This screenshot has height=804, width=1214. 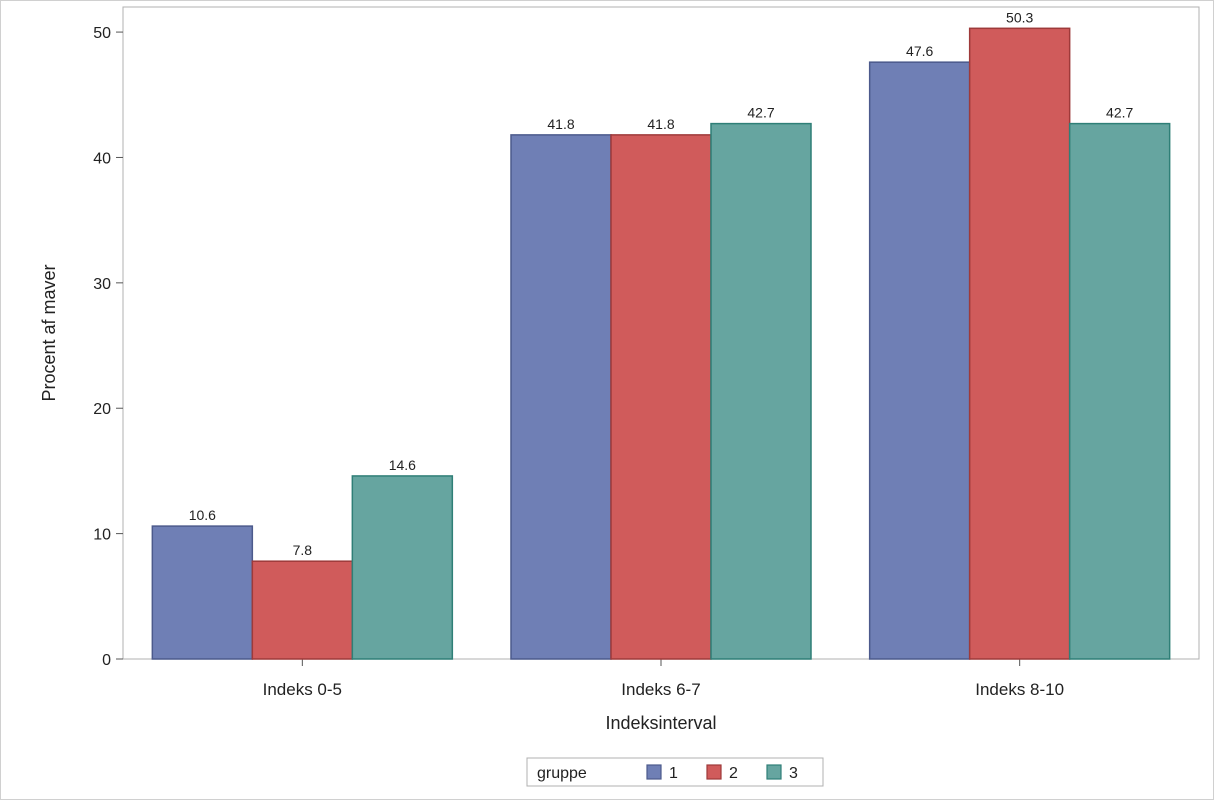 I want to click on x-axis: Indeks 0-5 Indeks 6-7 Indeks 8-10, so click(x=663, y=679).